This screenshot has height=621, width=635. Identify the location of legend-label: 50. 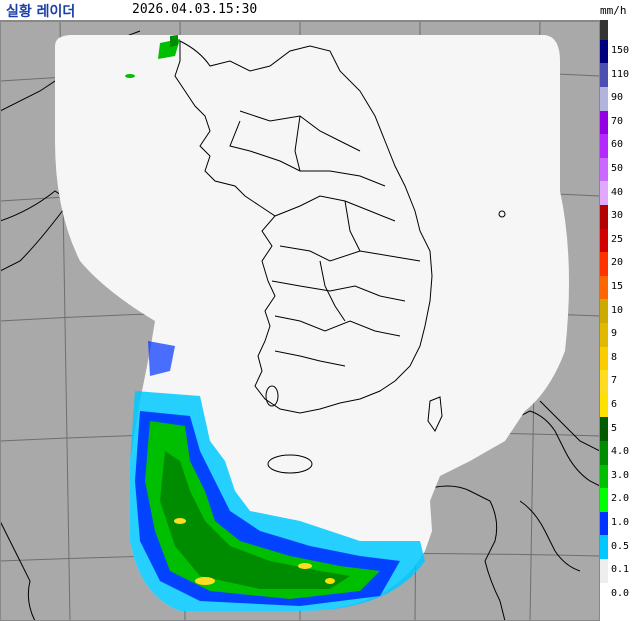
(617, 168).